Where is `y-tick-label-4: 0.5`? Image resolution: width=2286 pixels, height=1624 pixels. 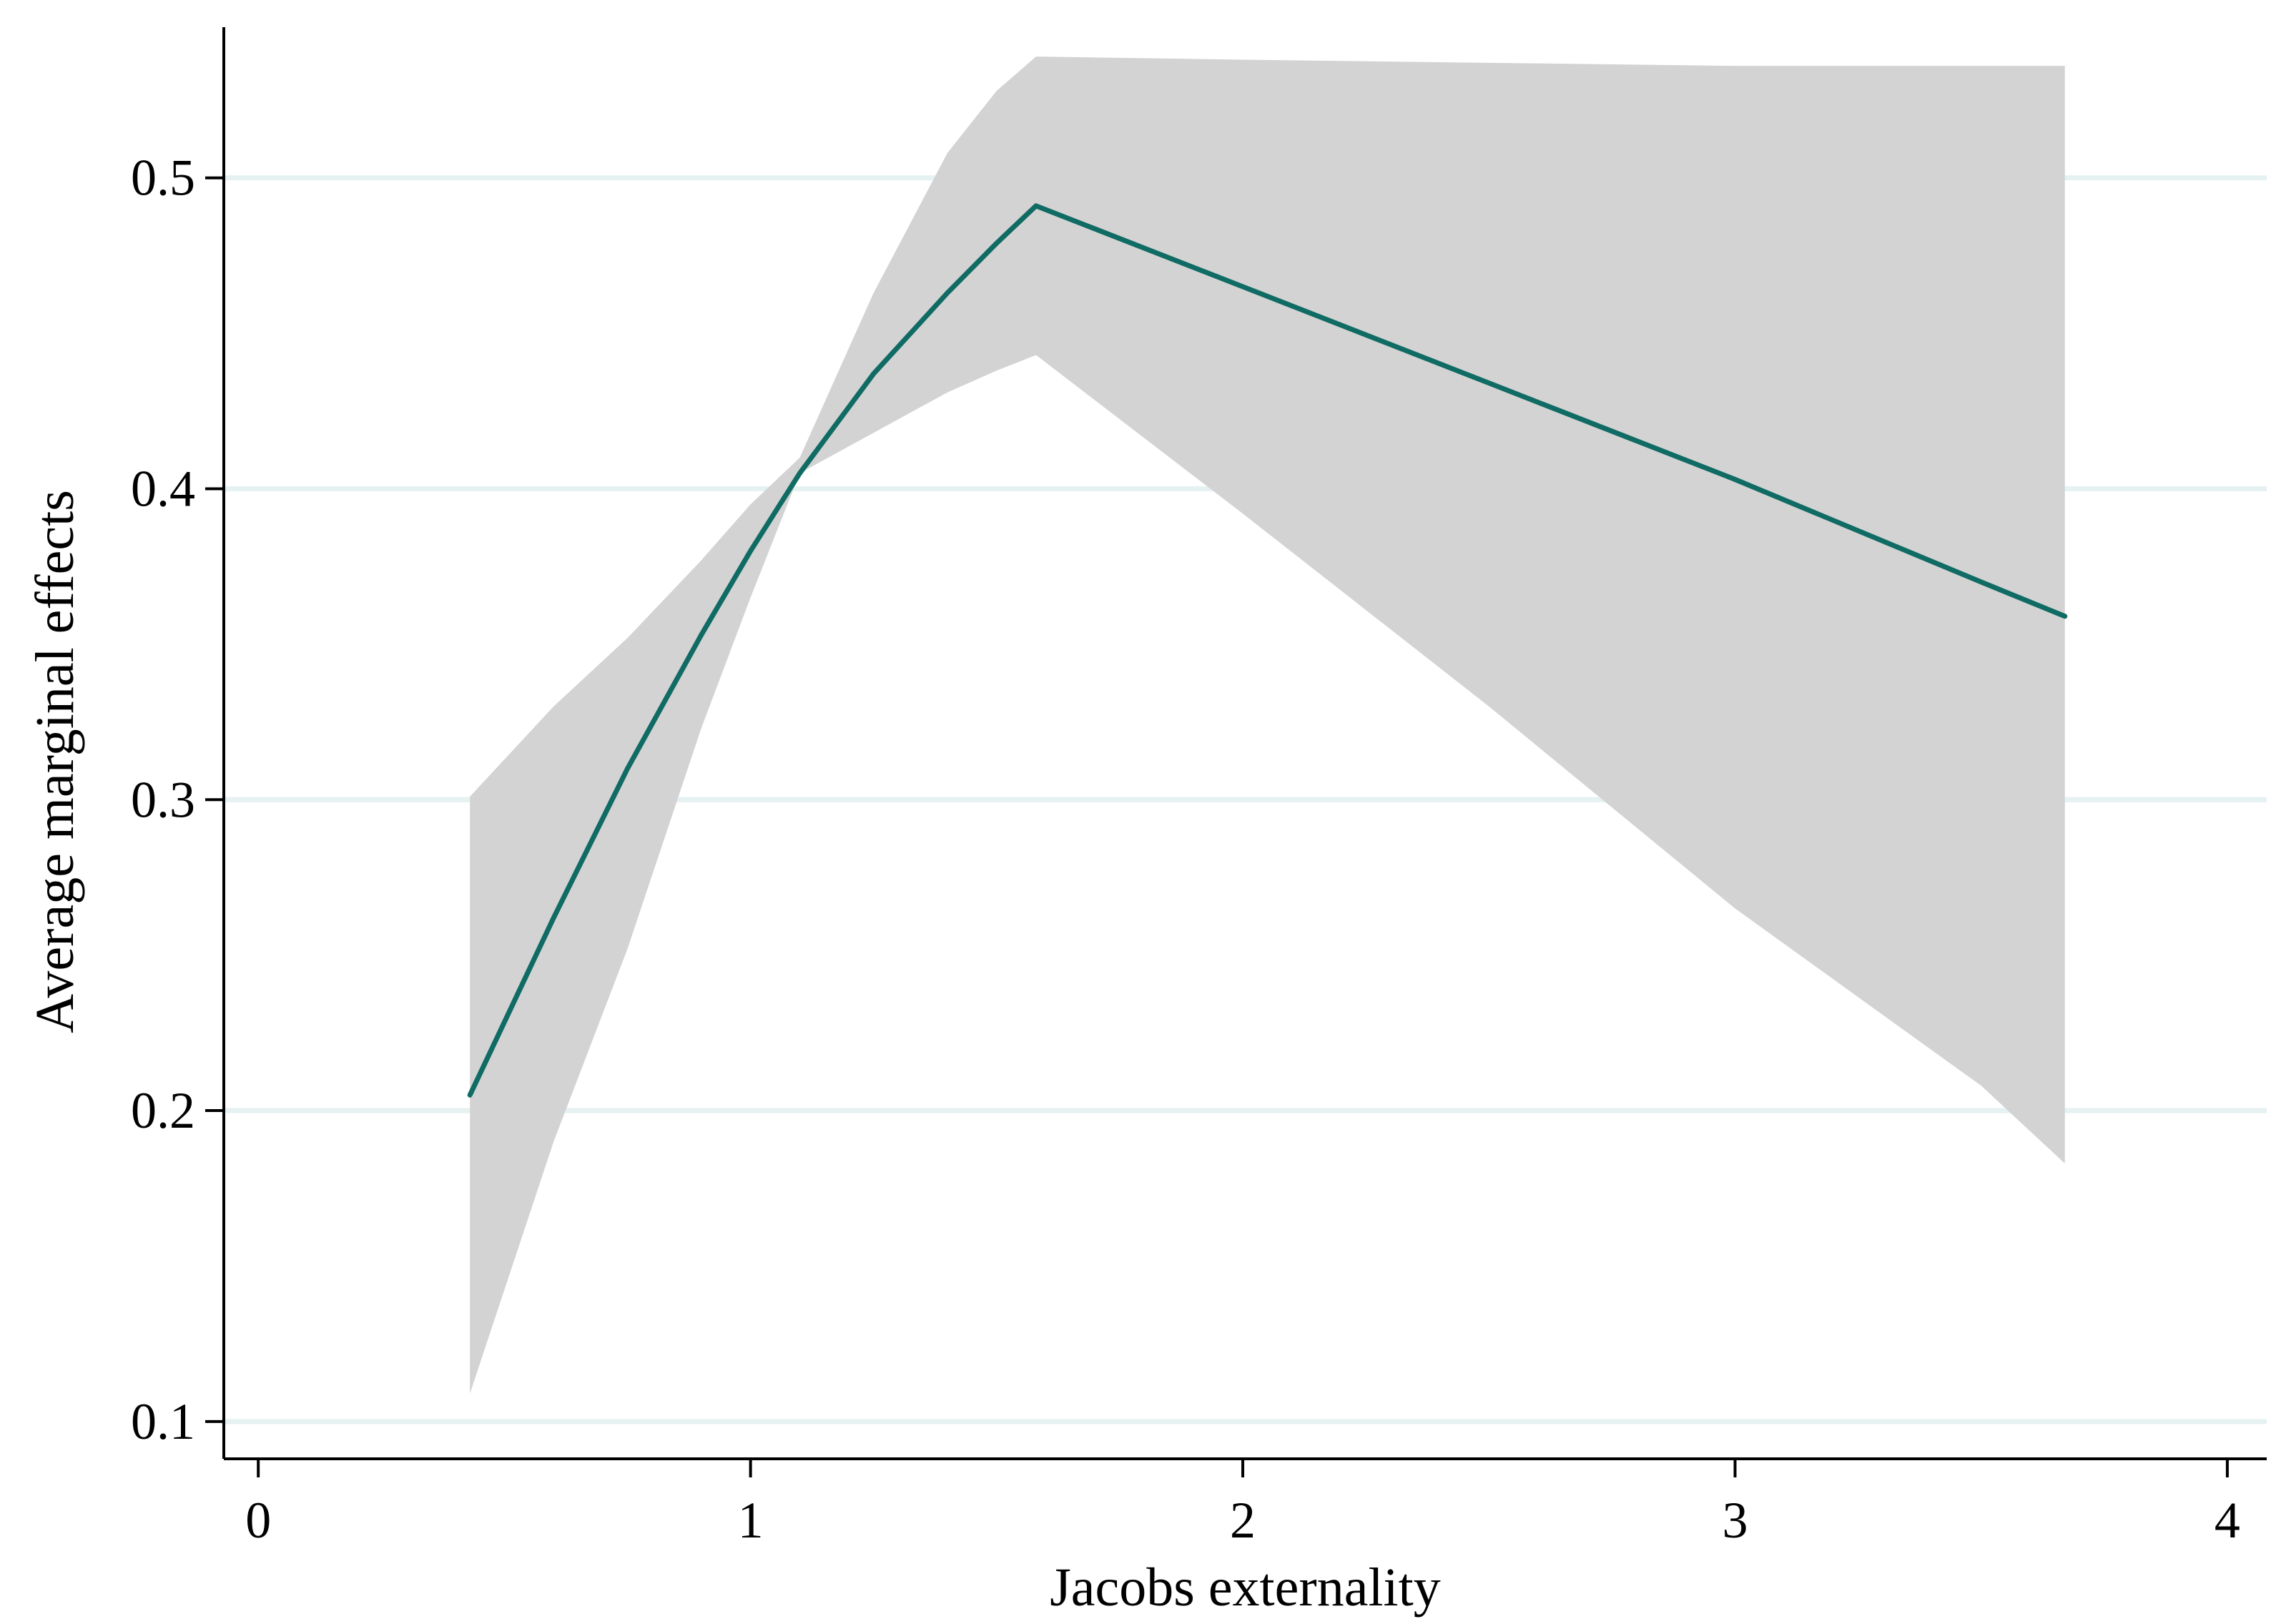
y-tick-label-4: 0.5 is located at coordinates (163, 178).